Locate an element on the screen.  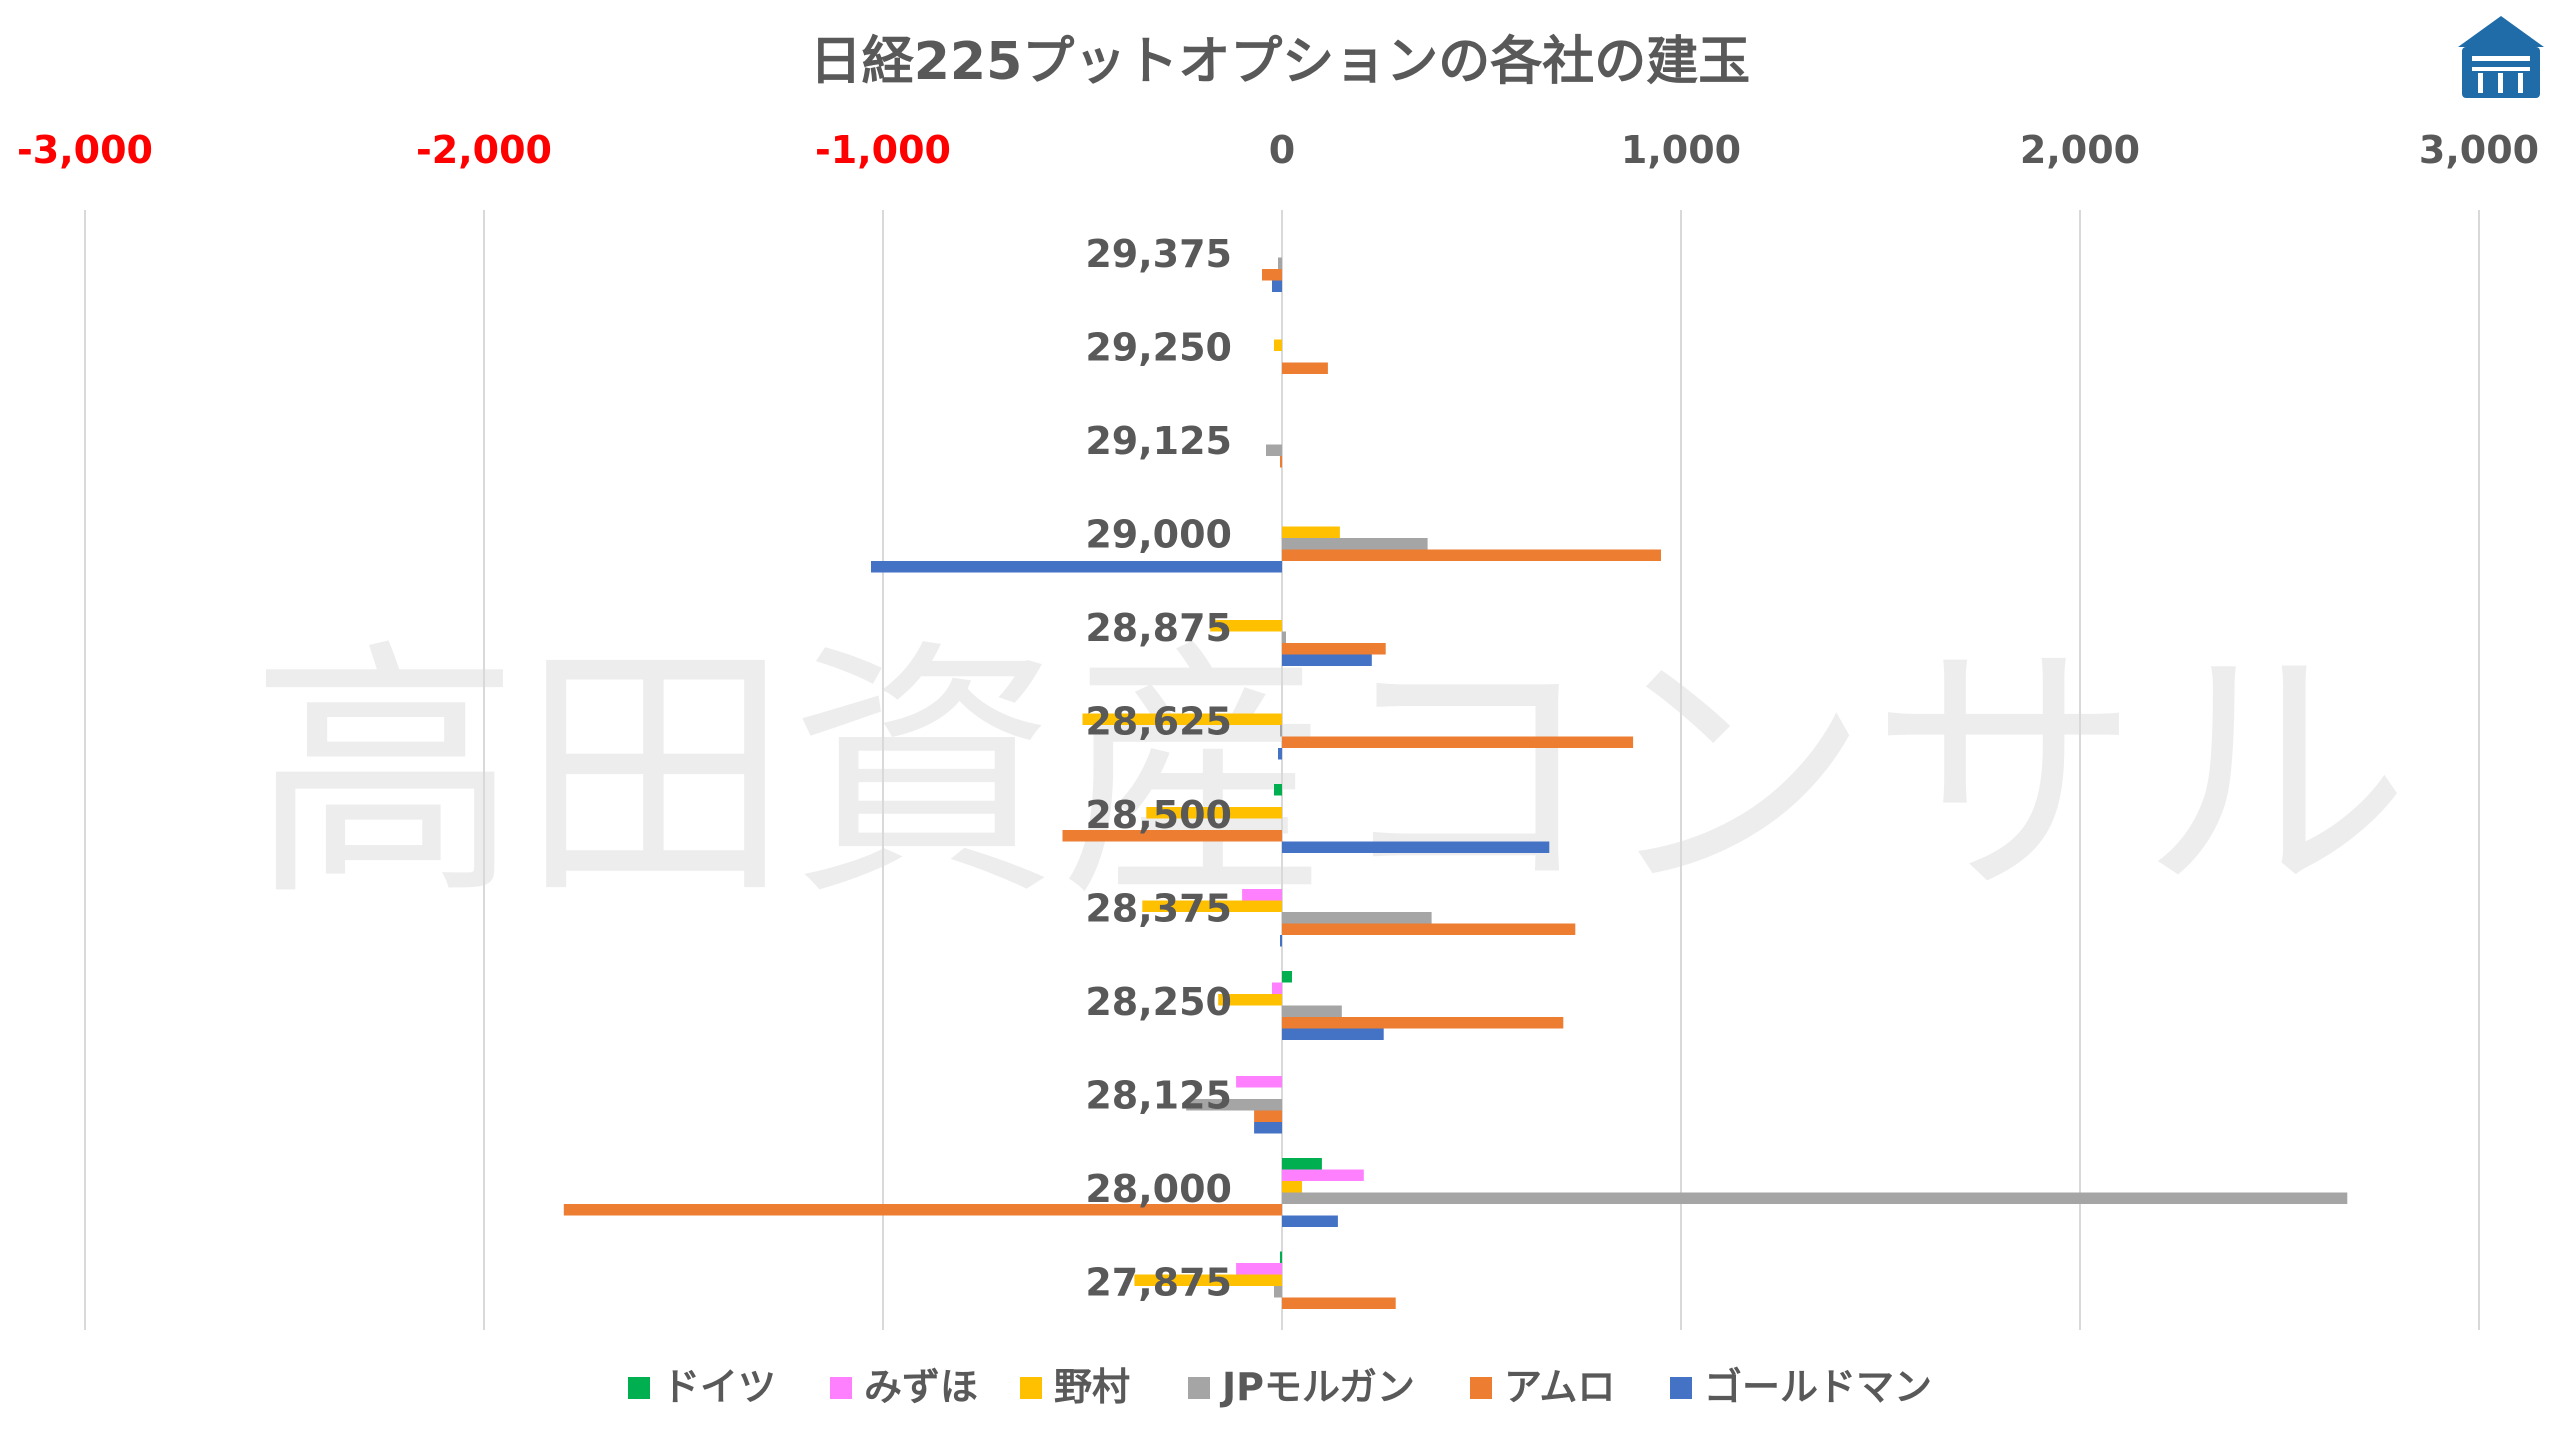
x-tick-label: -3,000 is located at coordinates (85, 150).